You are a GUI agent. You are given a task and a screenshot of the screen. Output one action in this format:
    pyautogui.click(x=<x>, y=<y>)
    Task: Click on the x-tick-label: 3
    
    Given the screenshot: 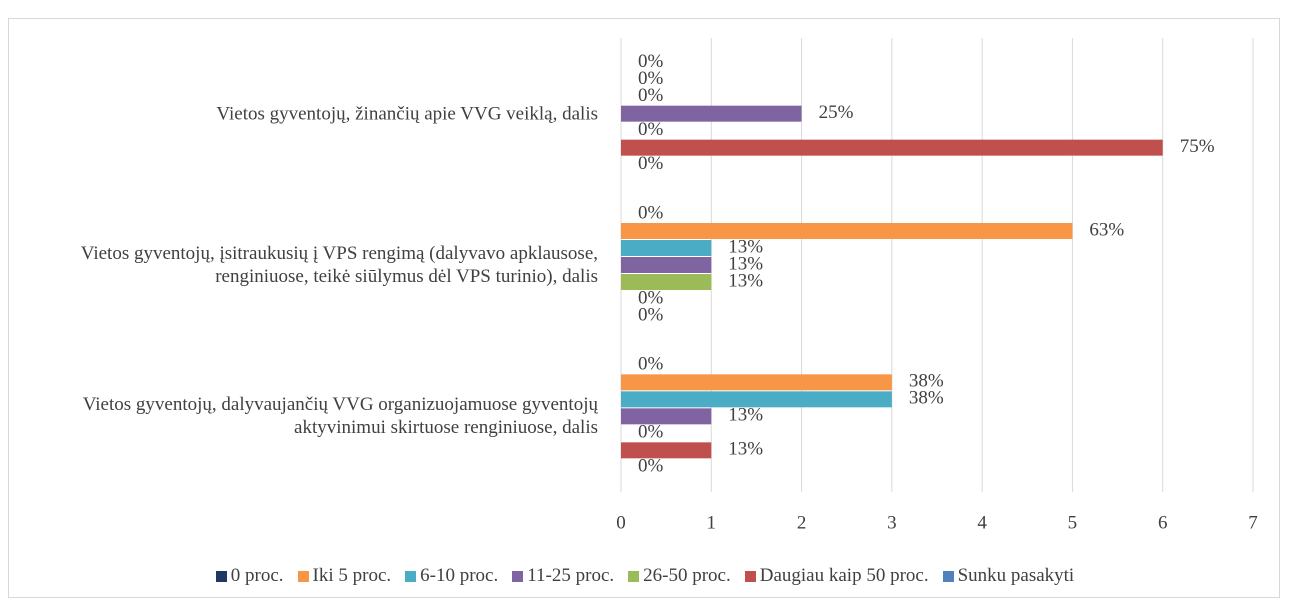 What is the action you would take?
    pyautogui.click(x=892, y=522)
    